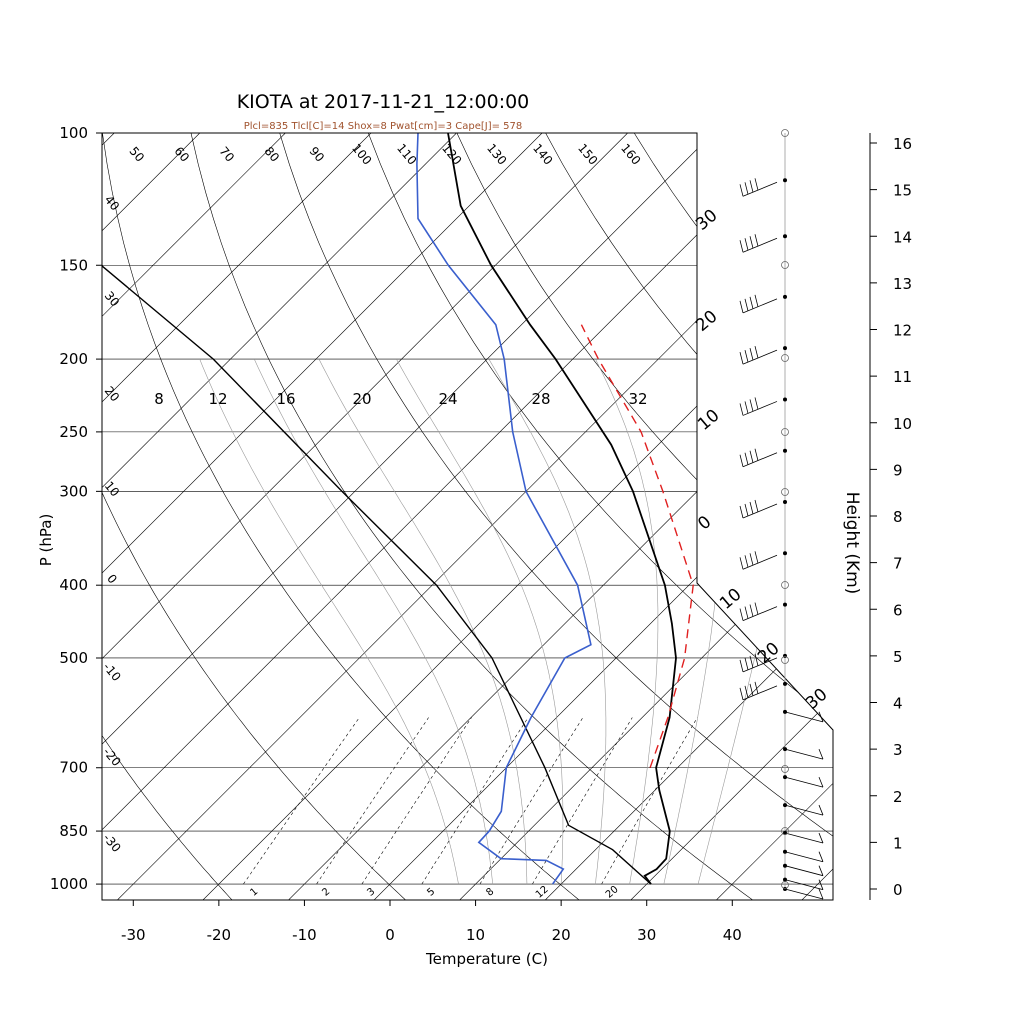 This screenshot has width=1024, height=1024. What do you see at coordinates (646, 935) in the screenshot?
I see `temperature-tick-label: 30` at bounding box center [646, 935].